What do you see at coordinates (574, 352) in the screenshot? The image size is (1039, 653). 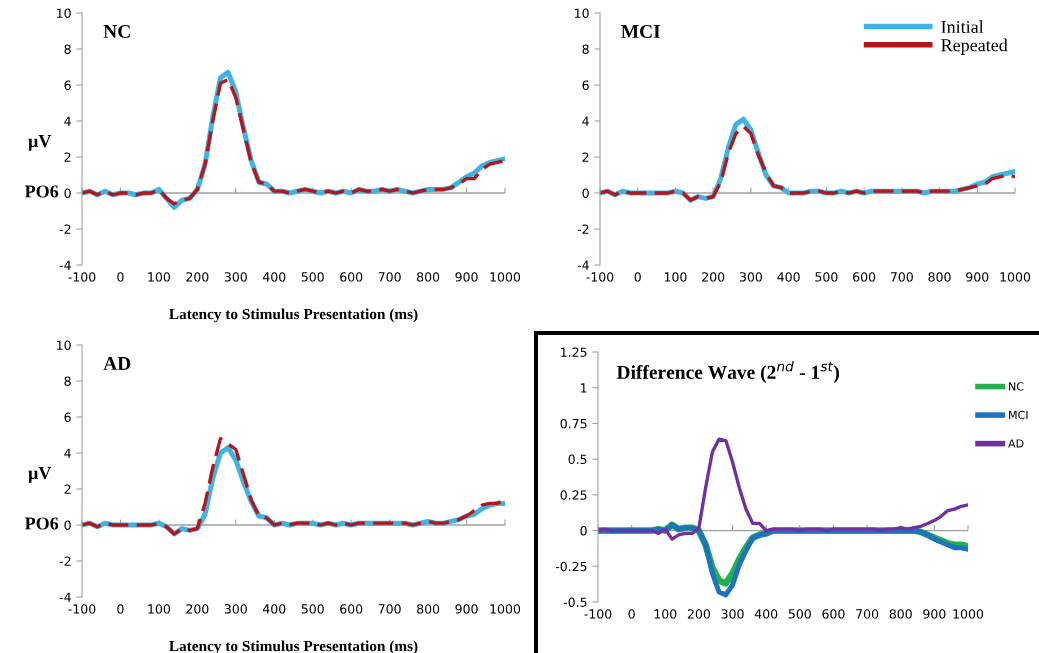 I see `y-tick-label: 1.25` at bounding box center [574, 352].